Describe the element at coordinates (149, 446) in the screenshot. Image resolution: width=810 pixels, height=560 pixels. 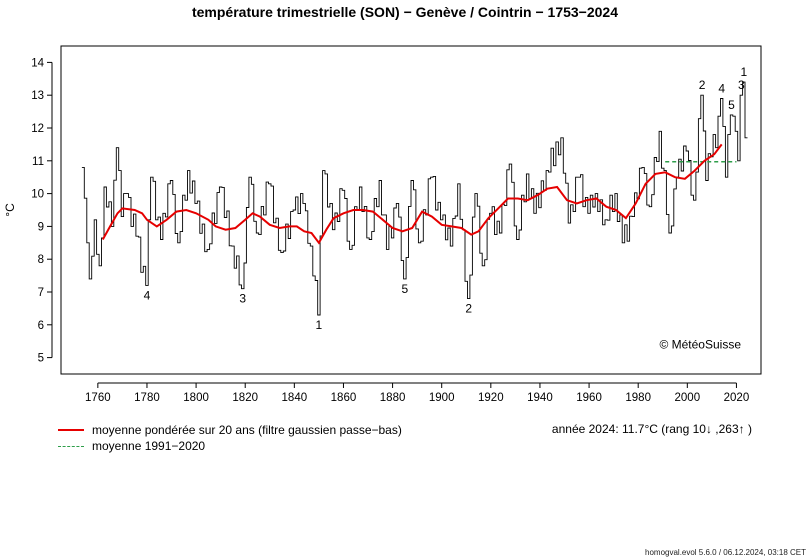
I see `legend-label-normal: moyenne 1991−2020` at that location.